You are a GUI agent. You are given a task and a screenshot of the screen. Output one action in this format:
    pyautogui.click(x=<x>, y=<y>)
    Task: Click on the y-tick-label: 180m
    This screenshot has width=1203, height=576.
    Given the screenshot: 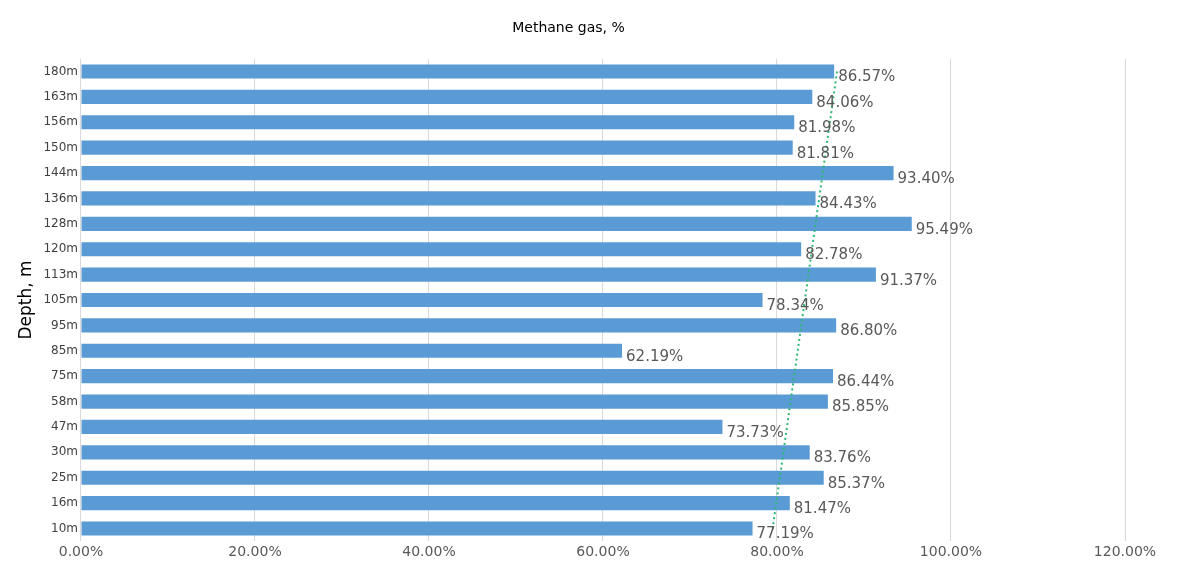 What is the action you would take?
    pyautogui.click(x=60, y=70)
    